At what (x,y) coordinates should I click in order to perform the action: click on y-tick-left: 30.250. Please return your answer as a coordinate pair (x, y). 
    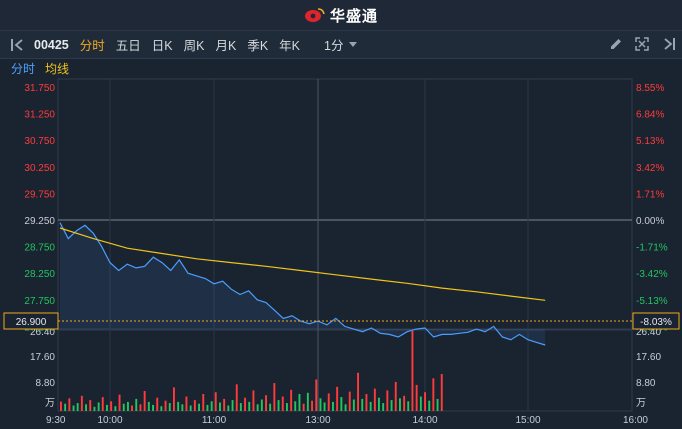
    Looking at the image, I should click on (39, 168).